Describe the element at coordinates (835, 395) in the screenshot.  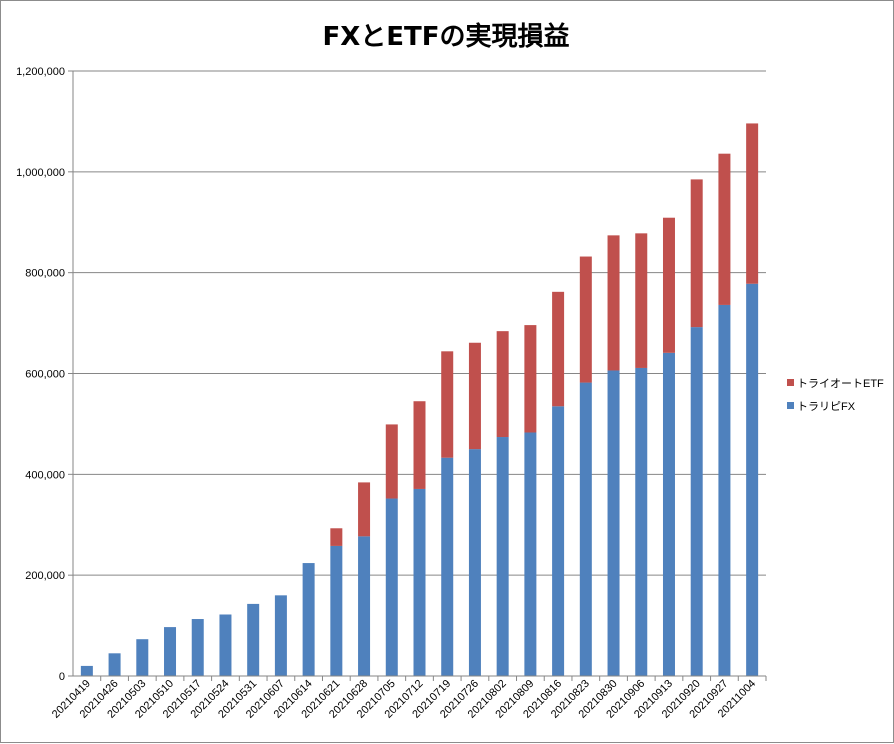
I see `legend: トライオートETF トラリピFX` at that location.